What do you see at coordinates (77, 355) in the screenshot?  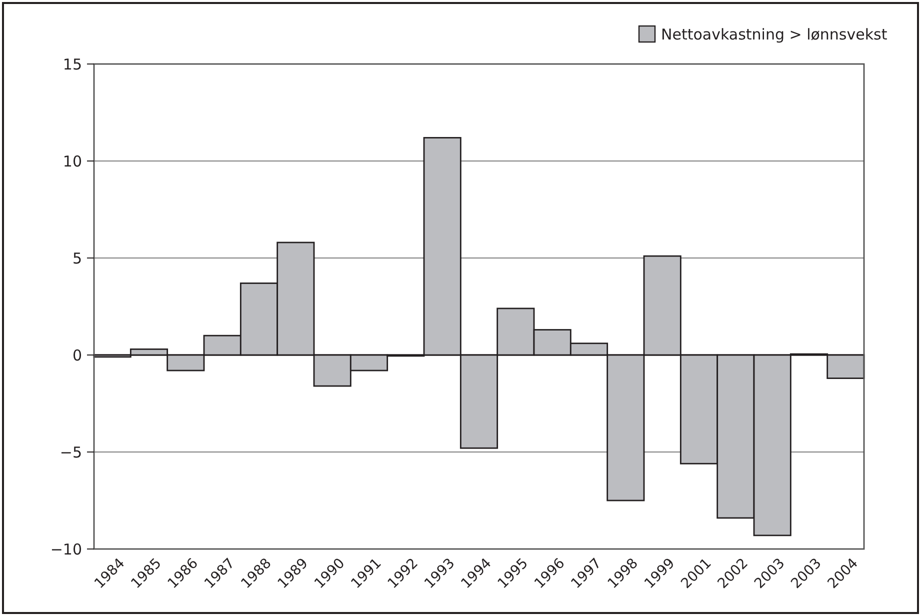 I see `y-tick-label: 0` at bounding box center [77, 355].